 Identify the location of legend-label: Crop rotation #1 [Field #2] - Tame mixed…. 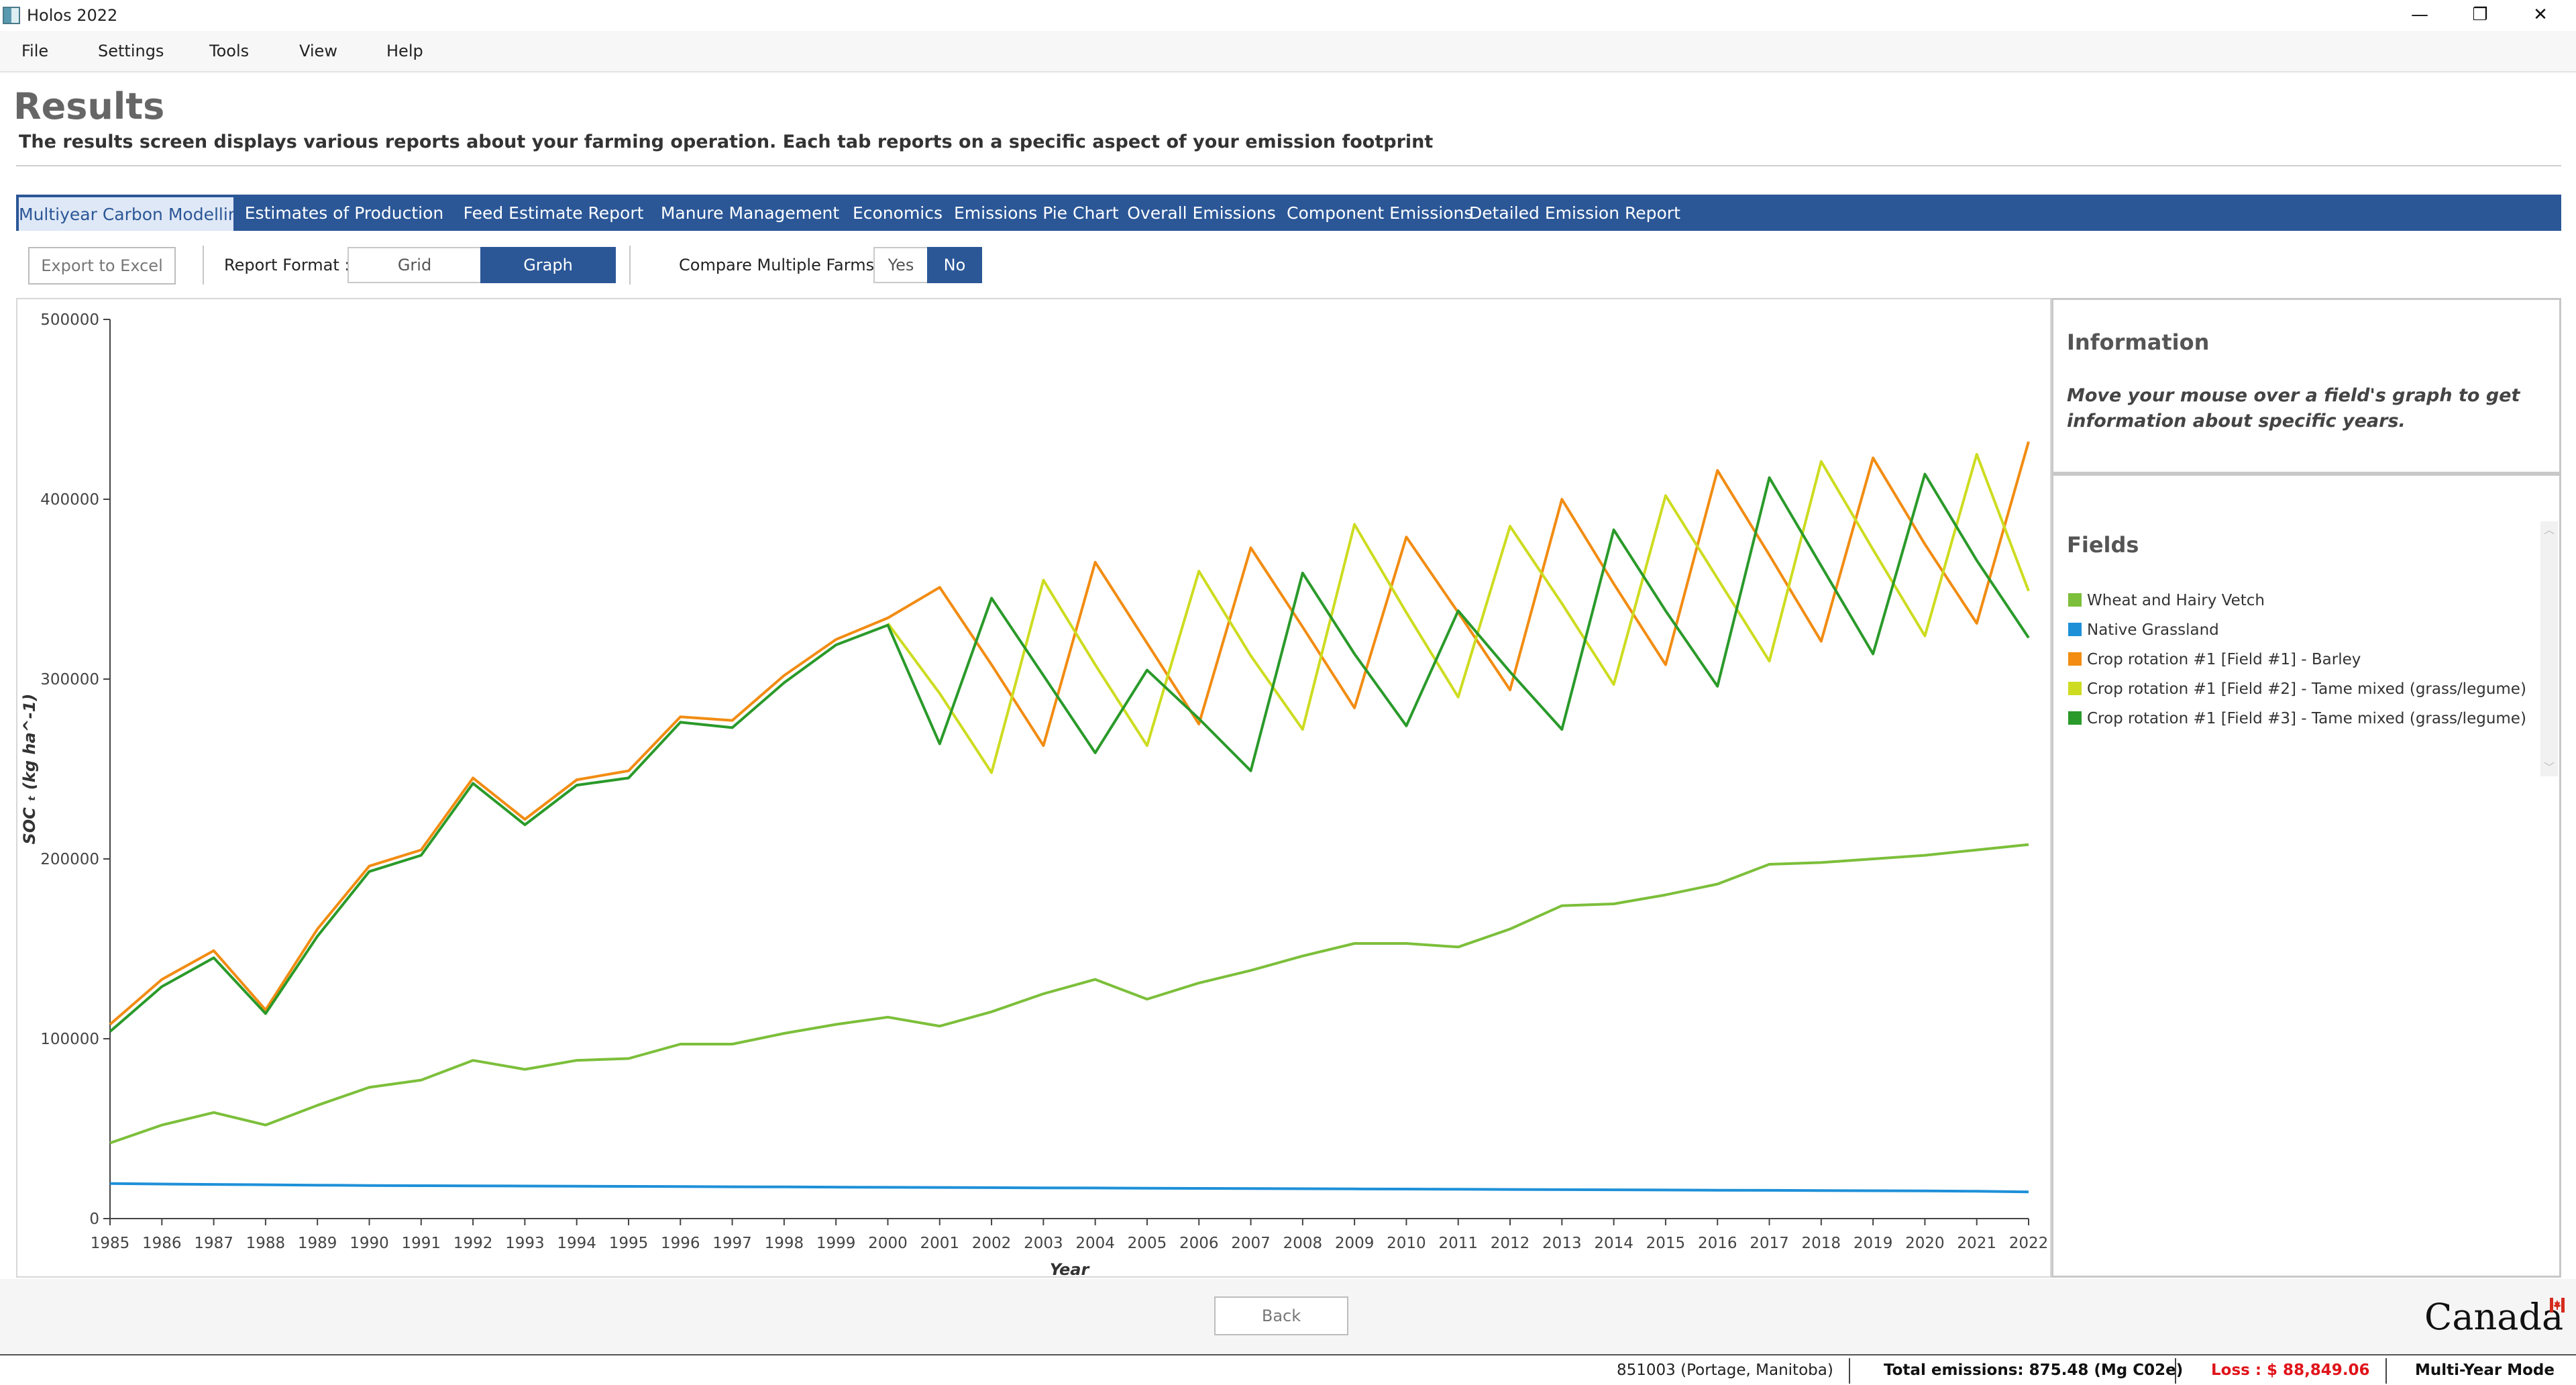
(2306, 689).